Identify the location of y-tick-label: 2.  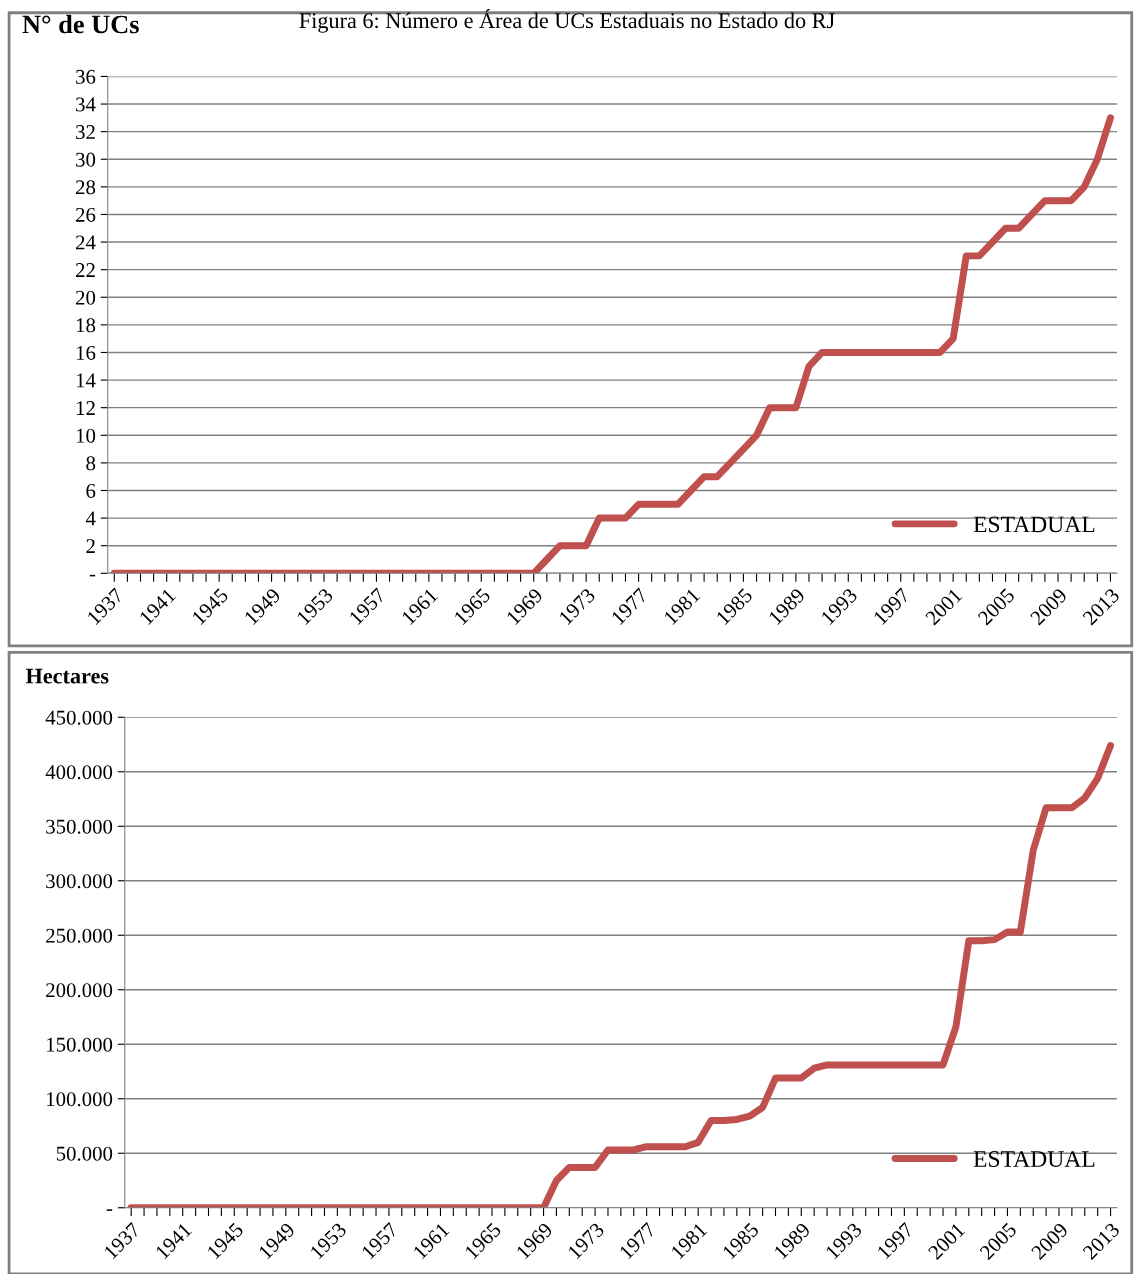
(90, 546).